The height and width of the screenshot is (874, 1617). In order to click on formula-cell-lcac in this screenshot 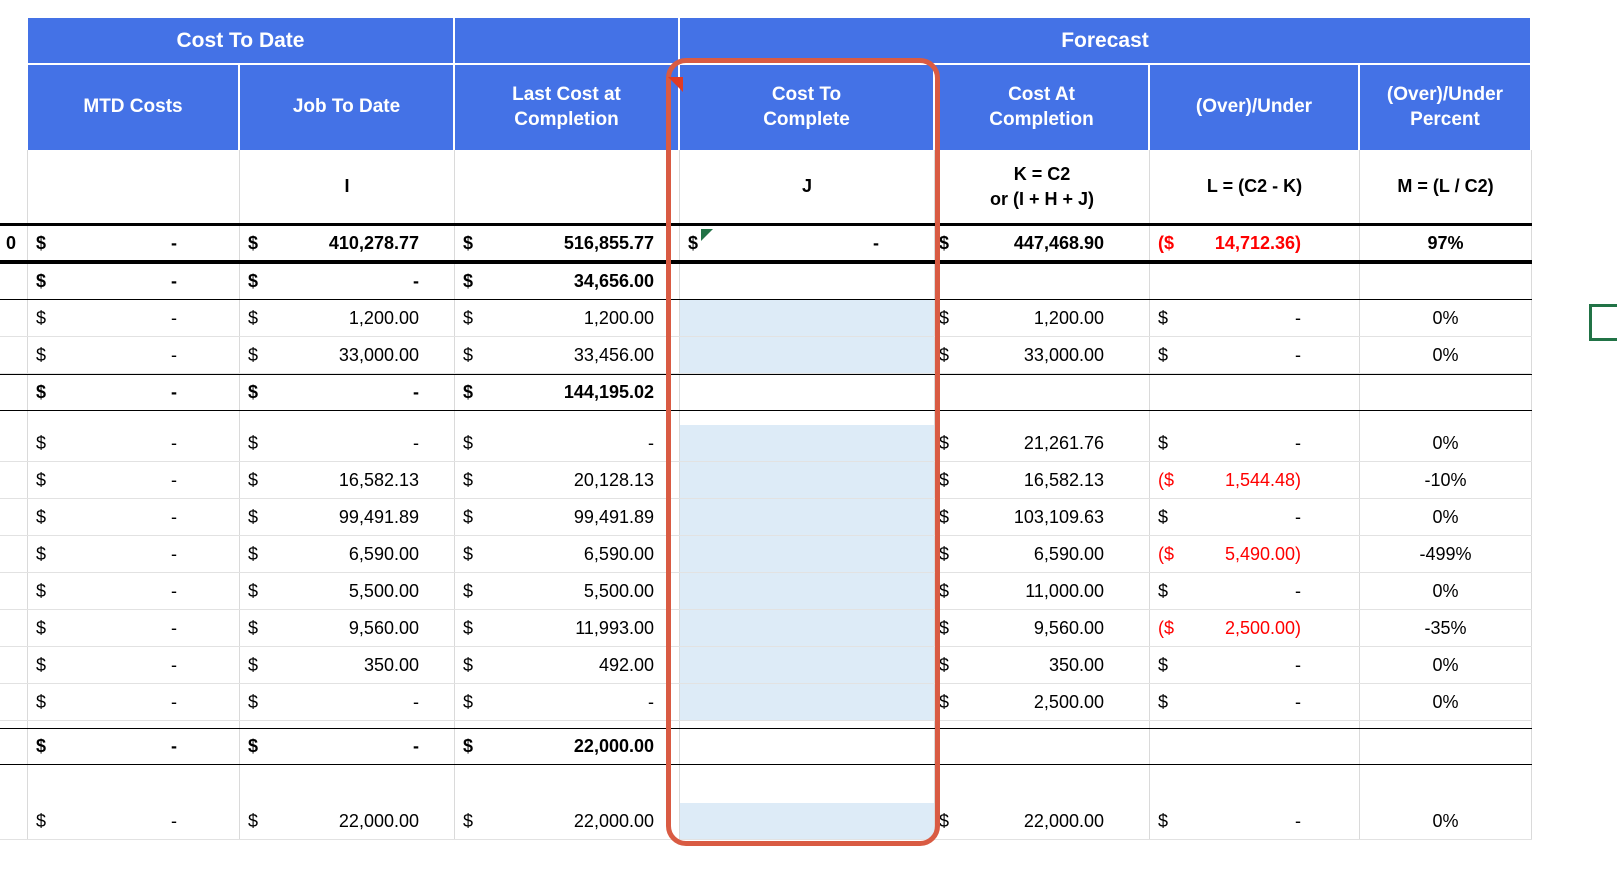, I will do `click(567, 186)`.